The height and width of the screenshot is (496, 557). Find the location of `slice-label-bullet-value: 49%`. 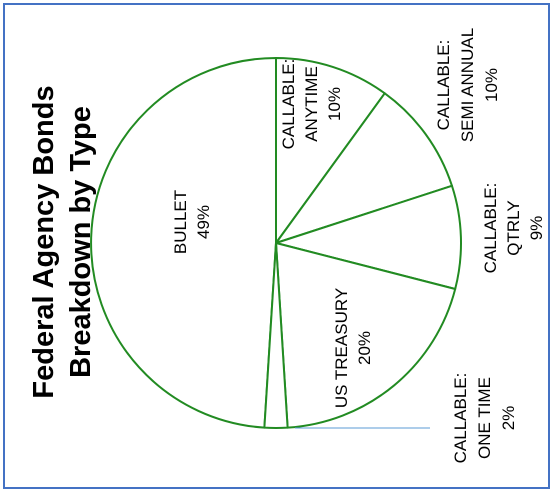

slice-label-bullet-value: 49% is located at coordinates (203, 222).